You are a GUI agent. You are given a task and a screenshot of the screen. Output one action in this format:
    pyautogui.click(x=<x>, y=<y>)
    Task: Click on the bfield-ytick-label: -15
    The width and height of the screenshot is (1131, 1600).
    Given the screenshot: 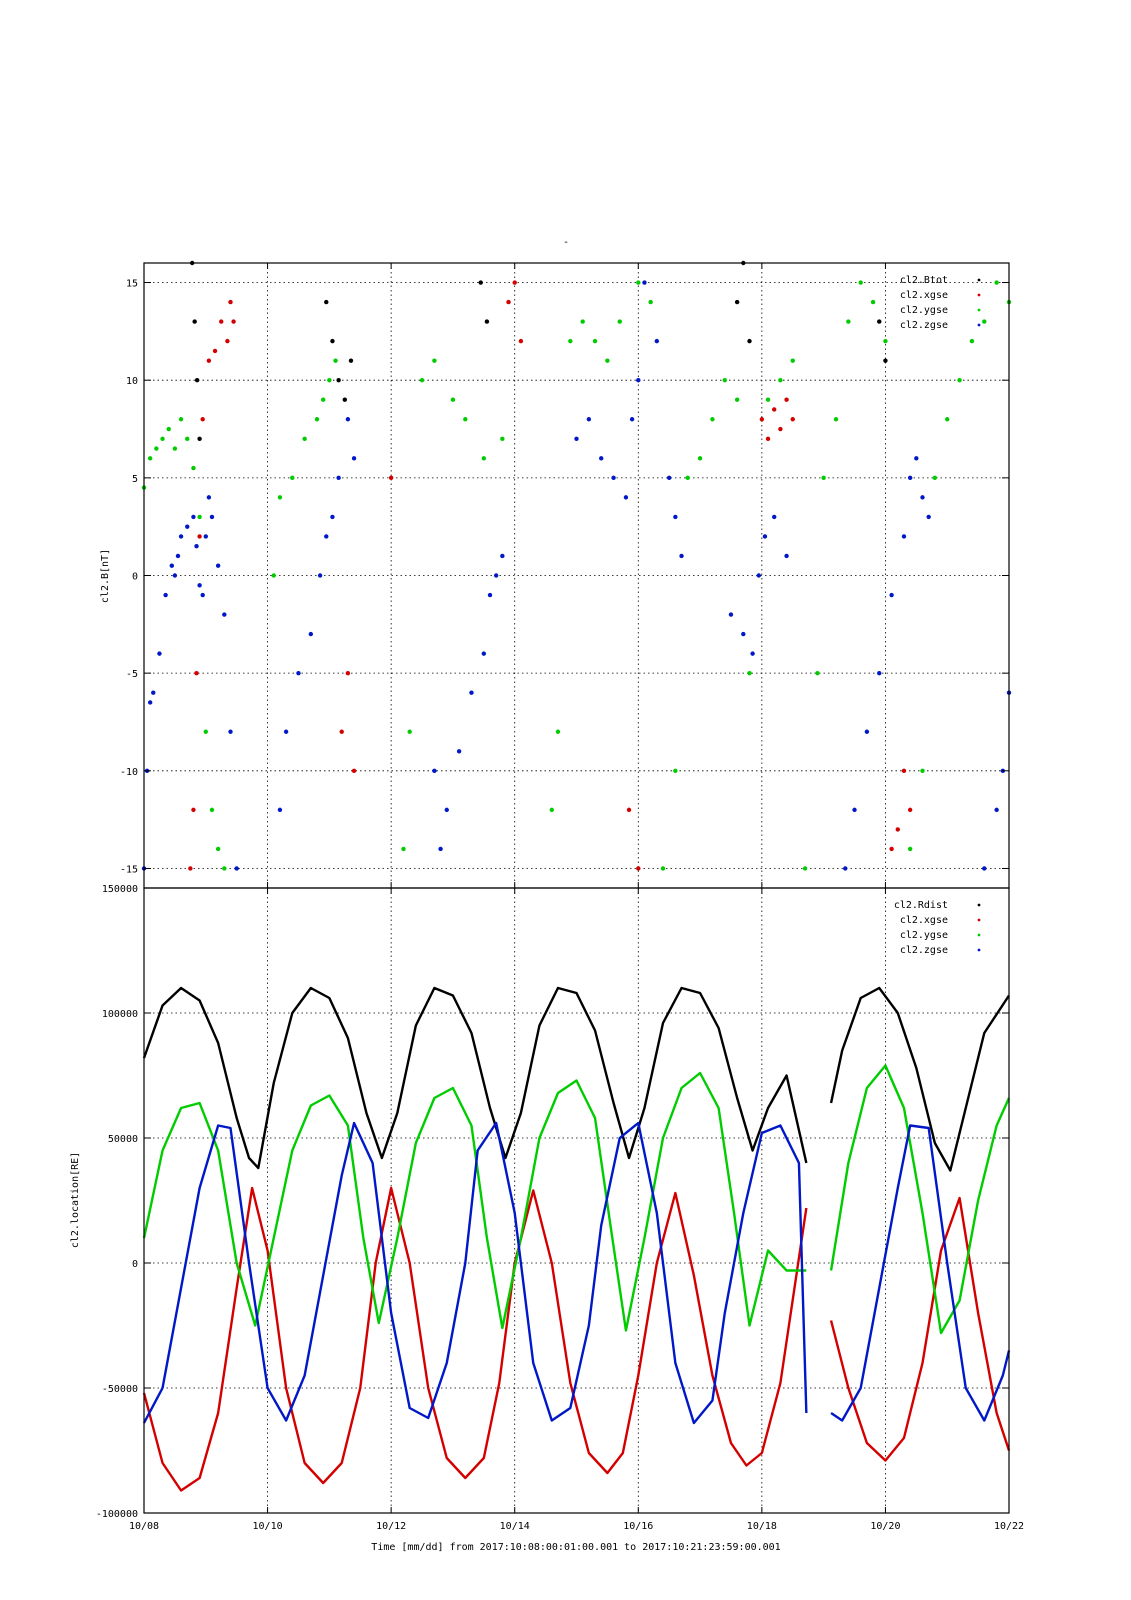 What is the action you would take?
    pyautogui.click(x=129, y=869)
    